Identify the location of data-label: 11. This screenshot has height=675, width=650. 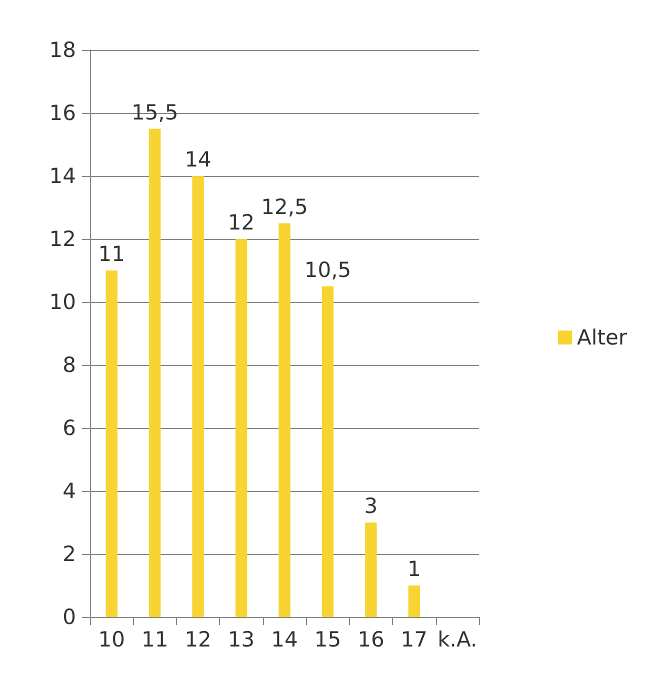
(111, 254).